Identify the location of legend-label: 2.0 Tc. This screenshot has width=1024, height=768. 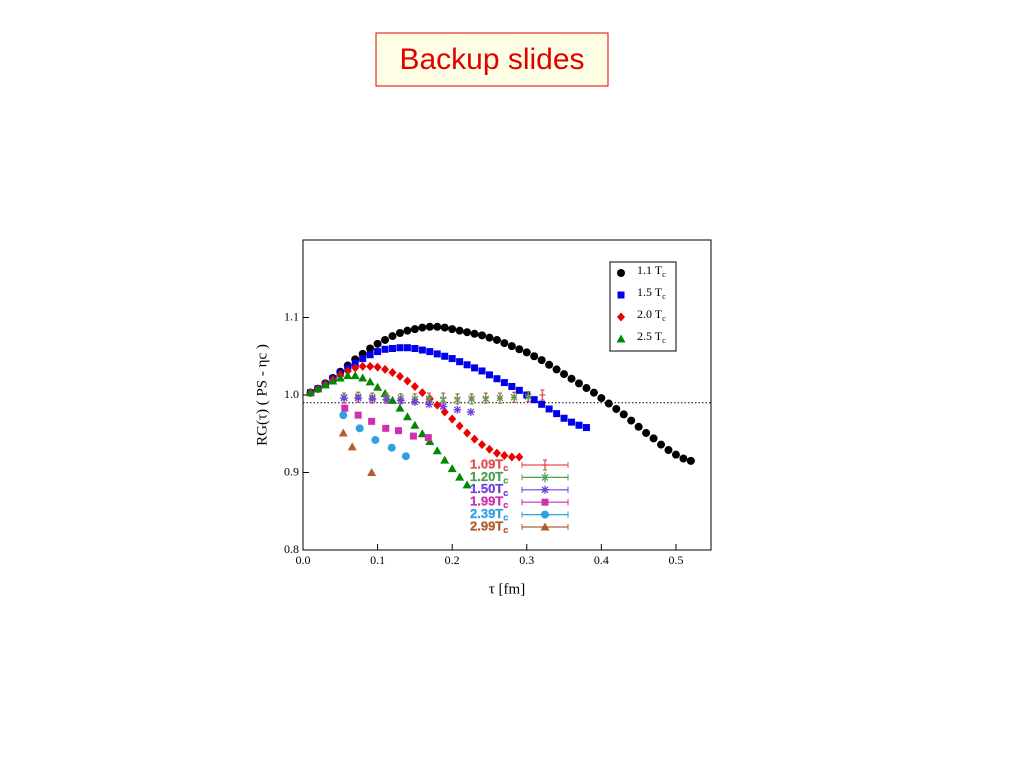
(651, 315).